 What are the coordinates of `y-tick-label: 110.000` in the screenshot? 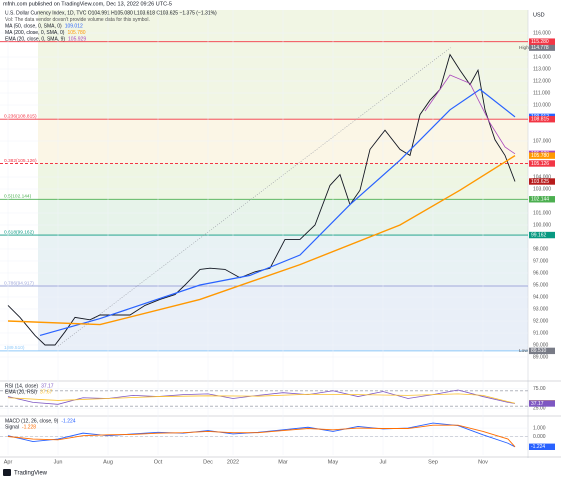 It's located at (542, 105).